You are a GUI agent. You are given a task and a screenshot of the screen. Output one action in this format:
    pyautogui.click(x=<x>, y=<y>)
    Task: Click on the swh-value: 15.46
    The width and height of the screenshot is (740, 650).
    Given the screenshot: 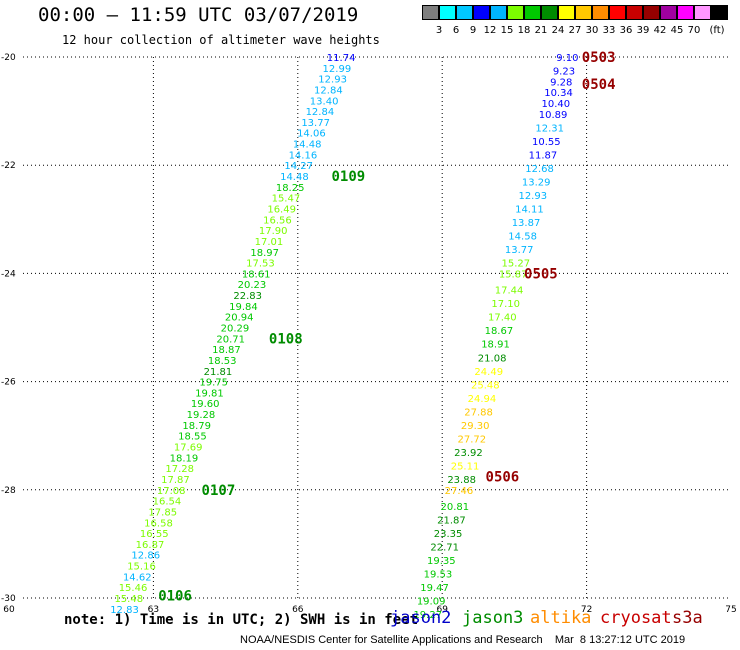 What is the action you would take?
    pyautogui.click(x=133, y=588)
    